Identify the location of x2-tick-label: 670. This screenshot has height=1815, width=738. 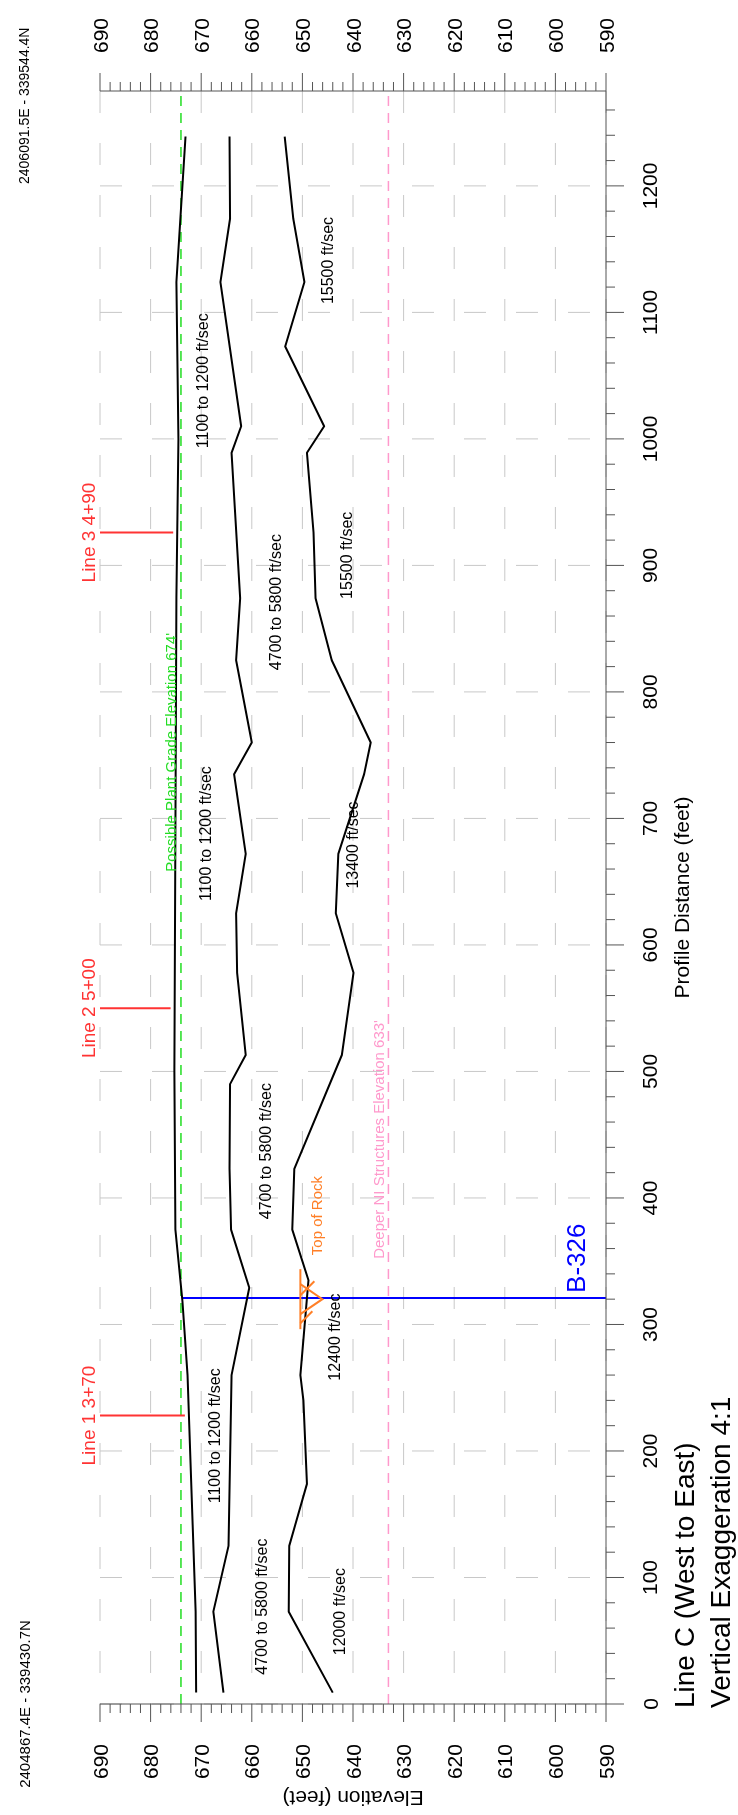
(201, 1762).